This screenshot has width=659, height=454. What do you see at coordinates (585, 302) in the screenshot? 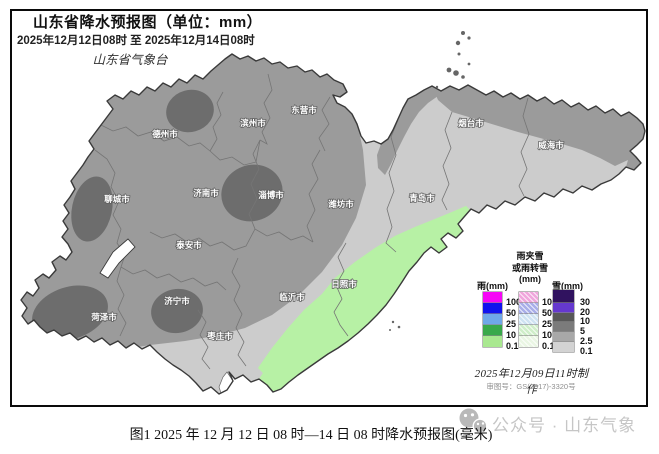
I see `legend-threshold: 30` at bounding box center [585, 302].